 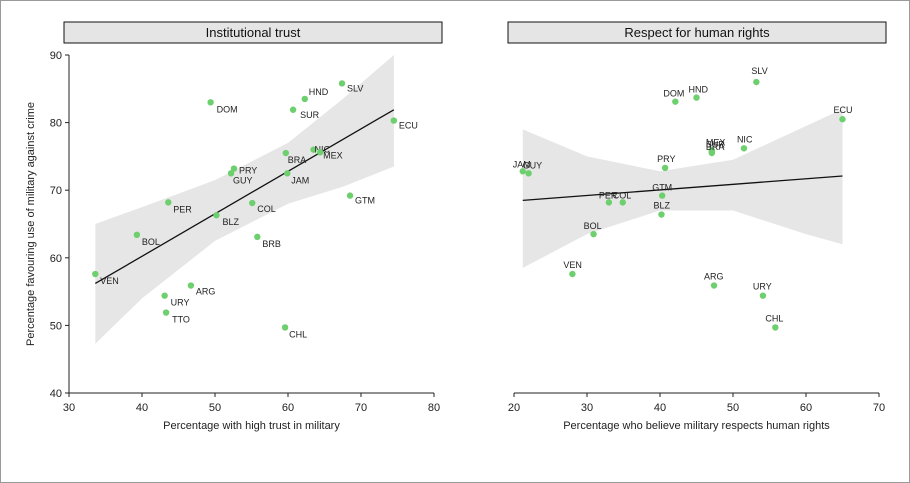 I want to click on institutional-trust-point-label-chl: CHL, so click(x=298, y=334).